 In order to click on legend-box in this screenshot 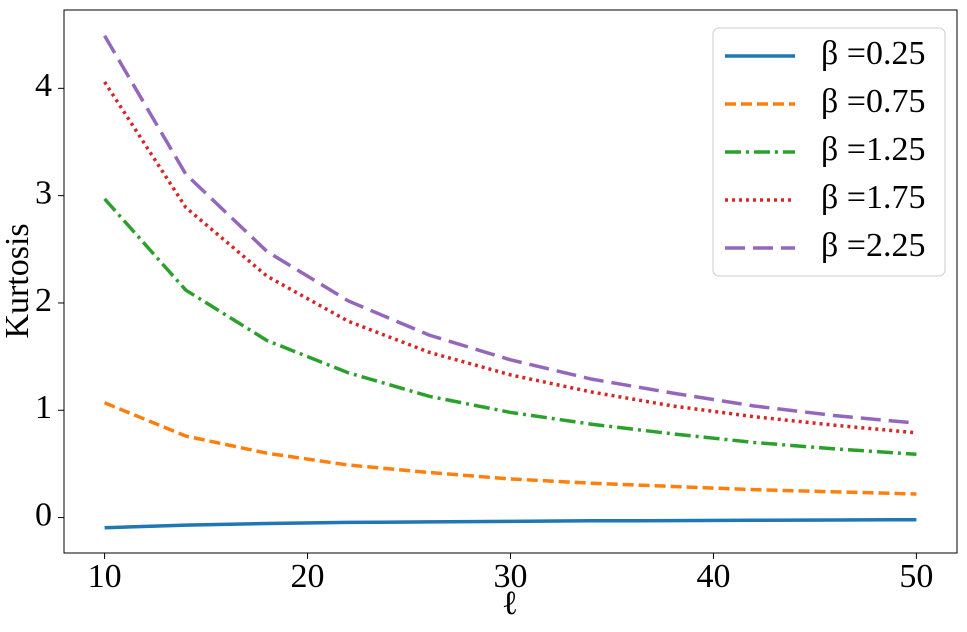, I will do `click(829, 152)`.